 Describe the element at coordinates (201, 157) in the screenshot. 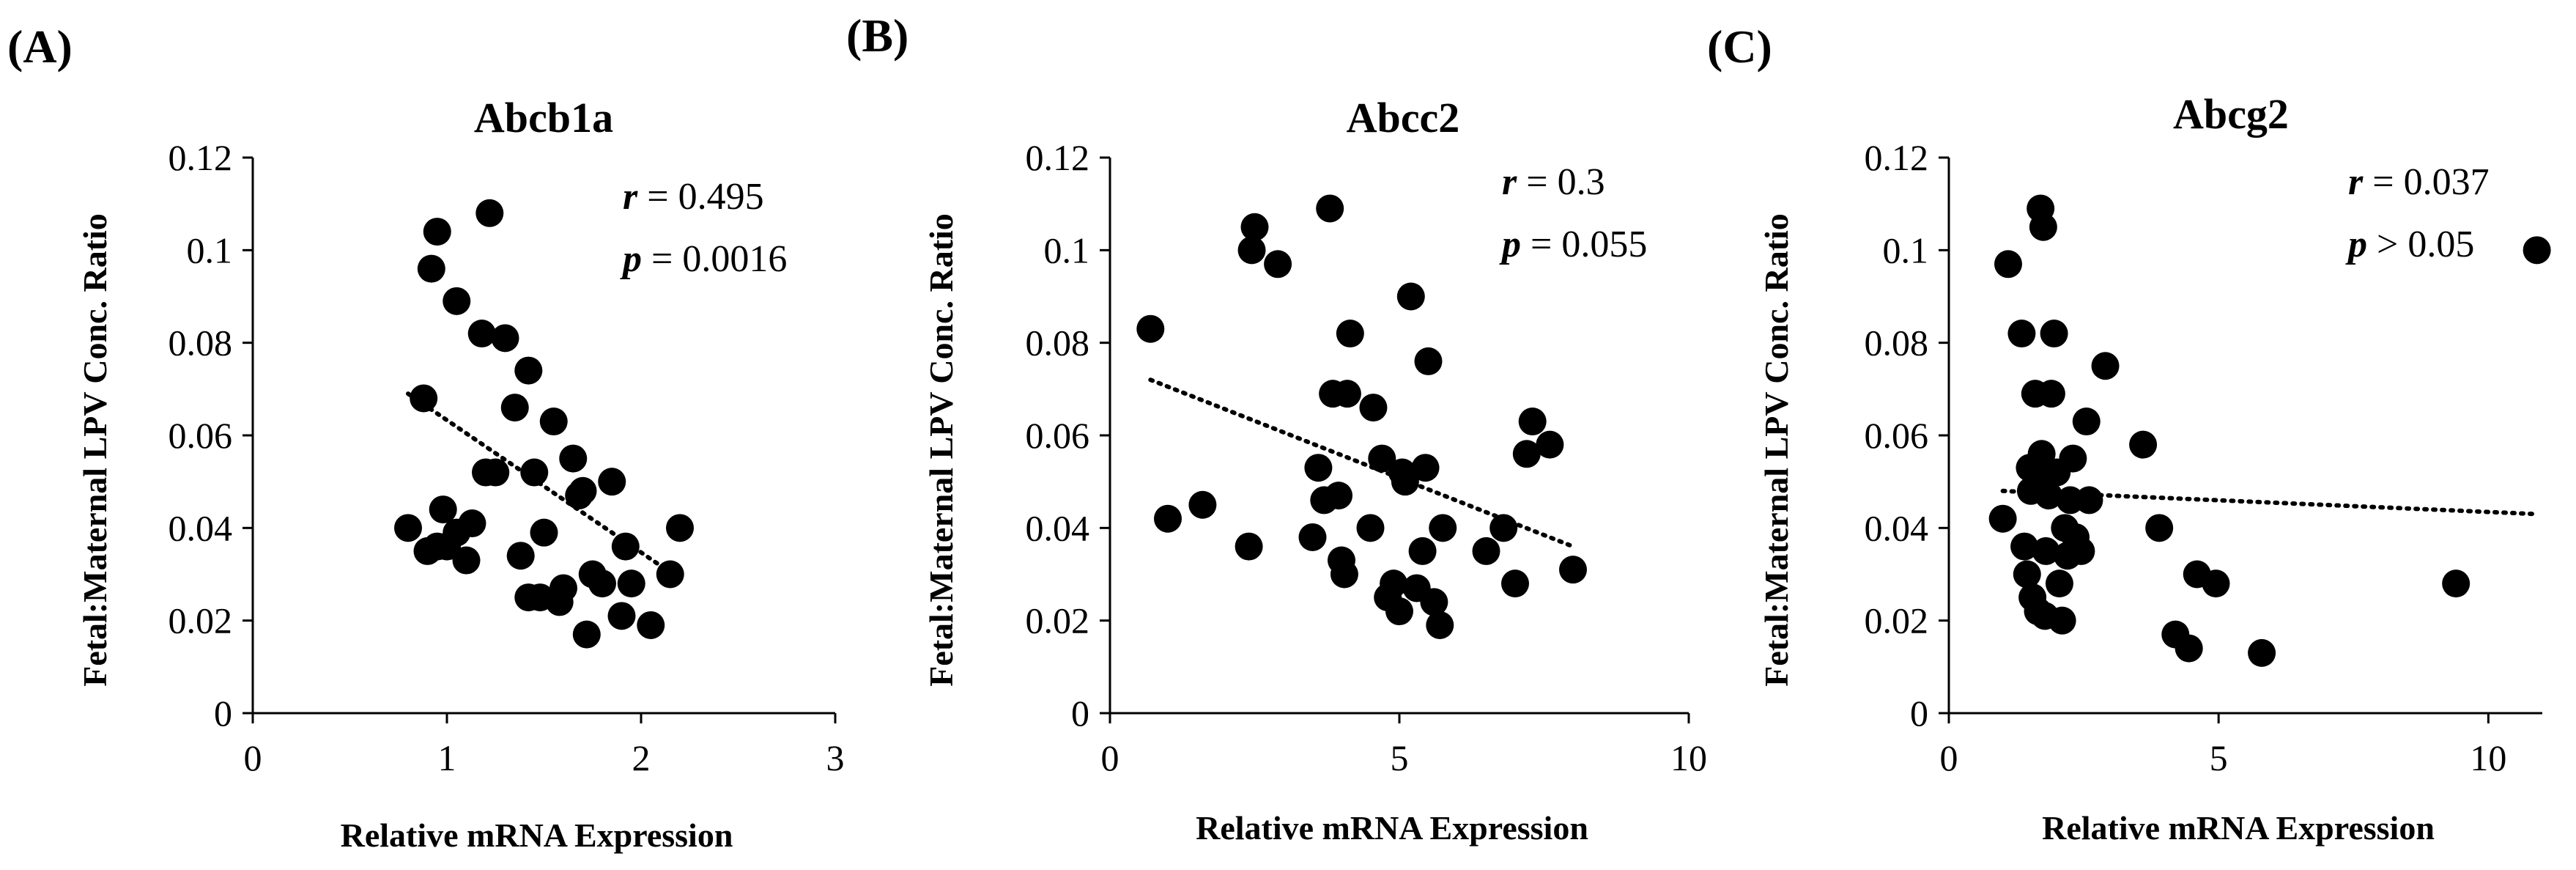

I see `y-tick-label: 0.12` at that location.